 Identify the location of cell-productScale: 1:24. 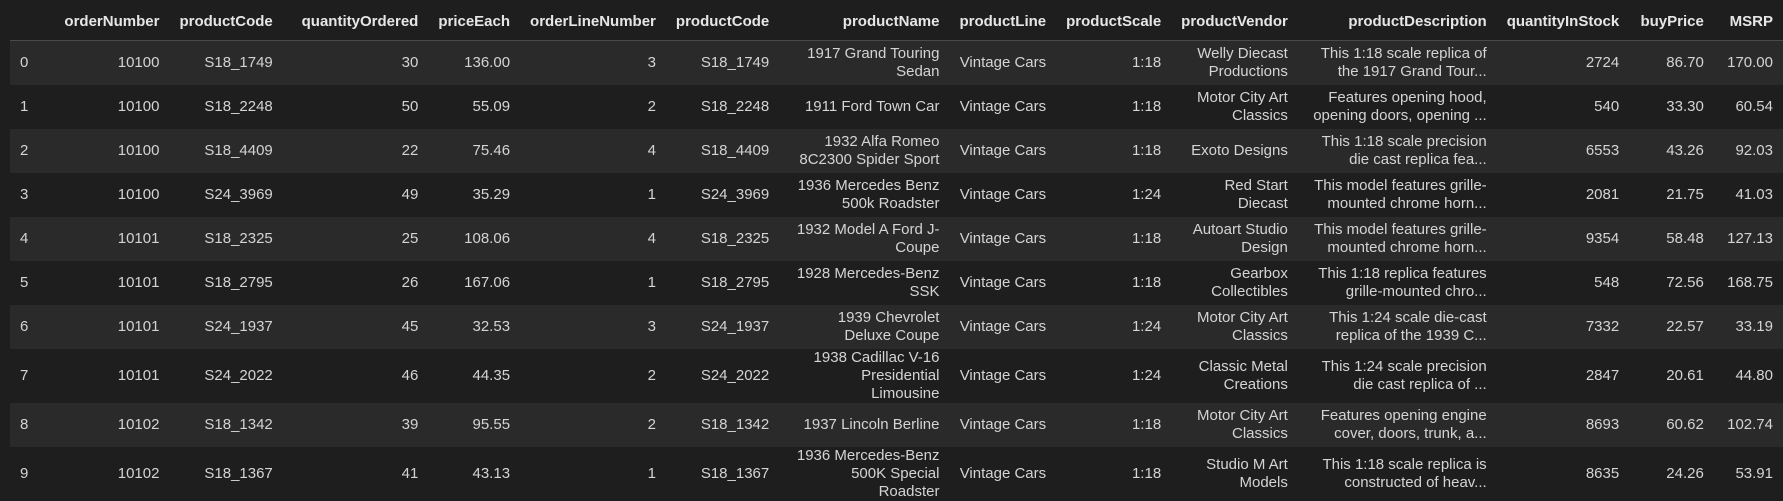
(1113, 195).